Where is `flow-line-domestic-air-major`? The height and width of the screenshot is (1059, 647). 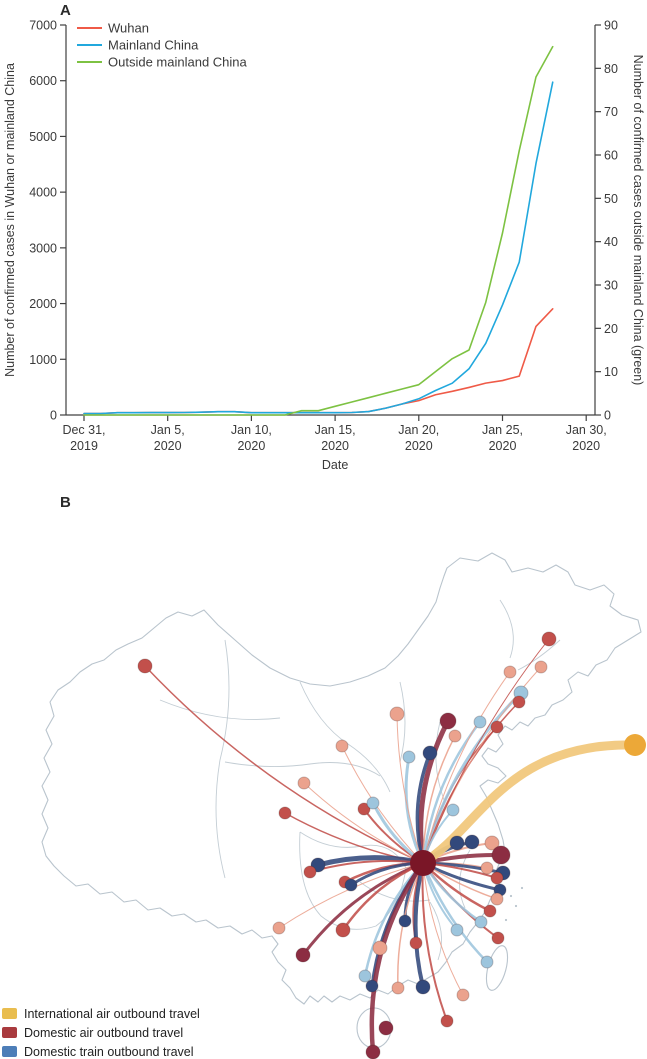
flow-line-domestic-air-major is located at coordinates (434, 792).